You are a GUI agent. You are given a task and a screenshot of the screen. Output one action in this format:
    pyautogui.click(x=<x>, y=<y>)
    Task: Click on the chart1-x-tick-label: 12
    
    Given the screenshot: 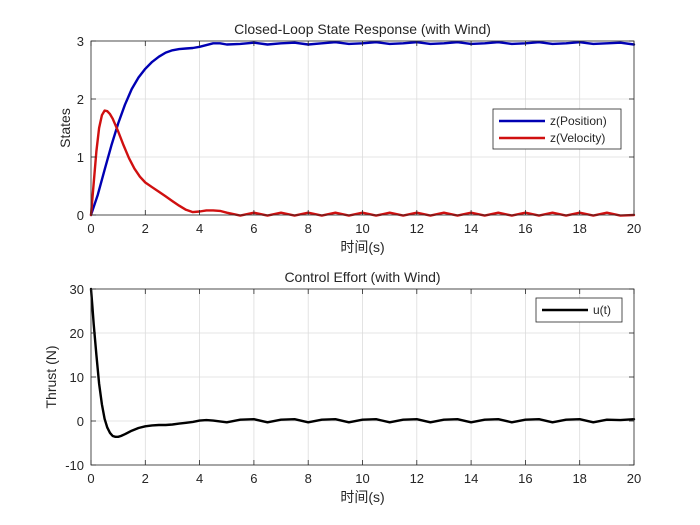 What is the action you would take?
    pyautogui.click(x=417, y=228)
    